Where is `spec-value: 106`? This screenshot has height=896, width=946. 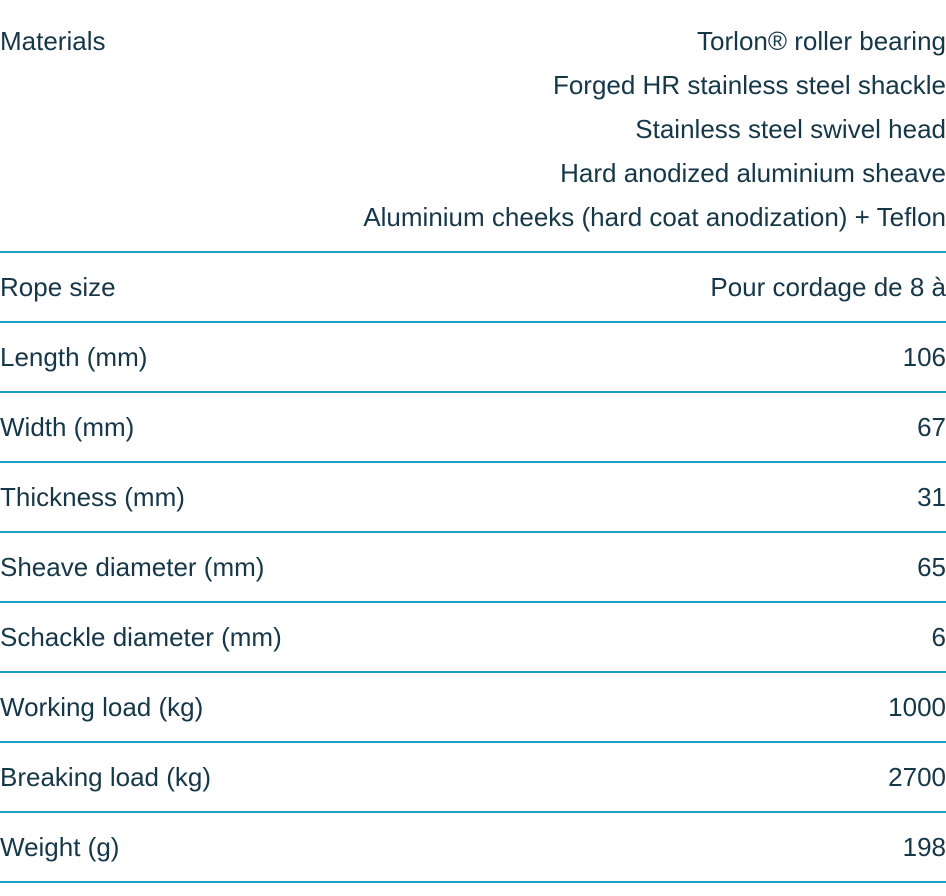 spec-value: 106 is located at coordinates (615, 357).